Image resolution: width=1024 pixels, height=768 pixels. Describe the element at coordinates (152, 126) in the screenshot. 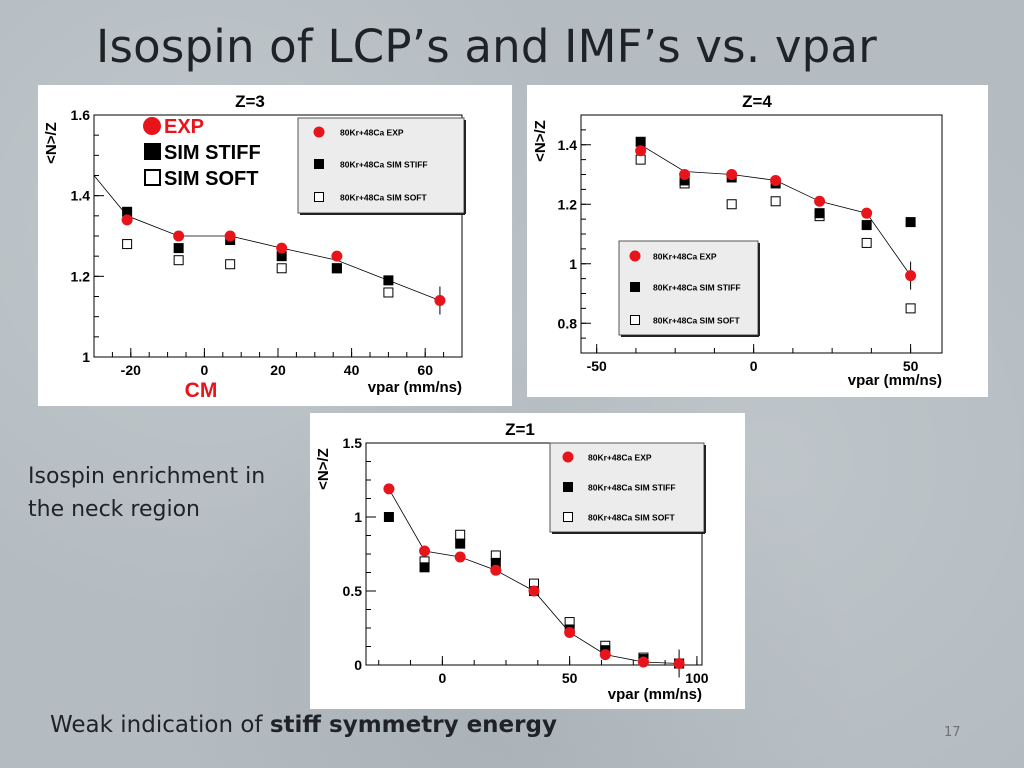

I see `big-legend-exp-marker` at that location.